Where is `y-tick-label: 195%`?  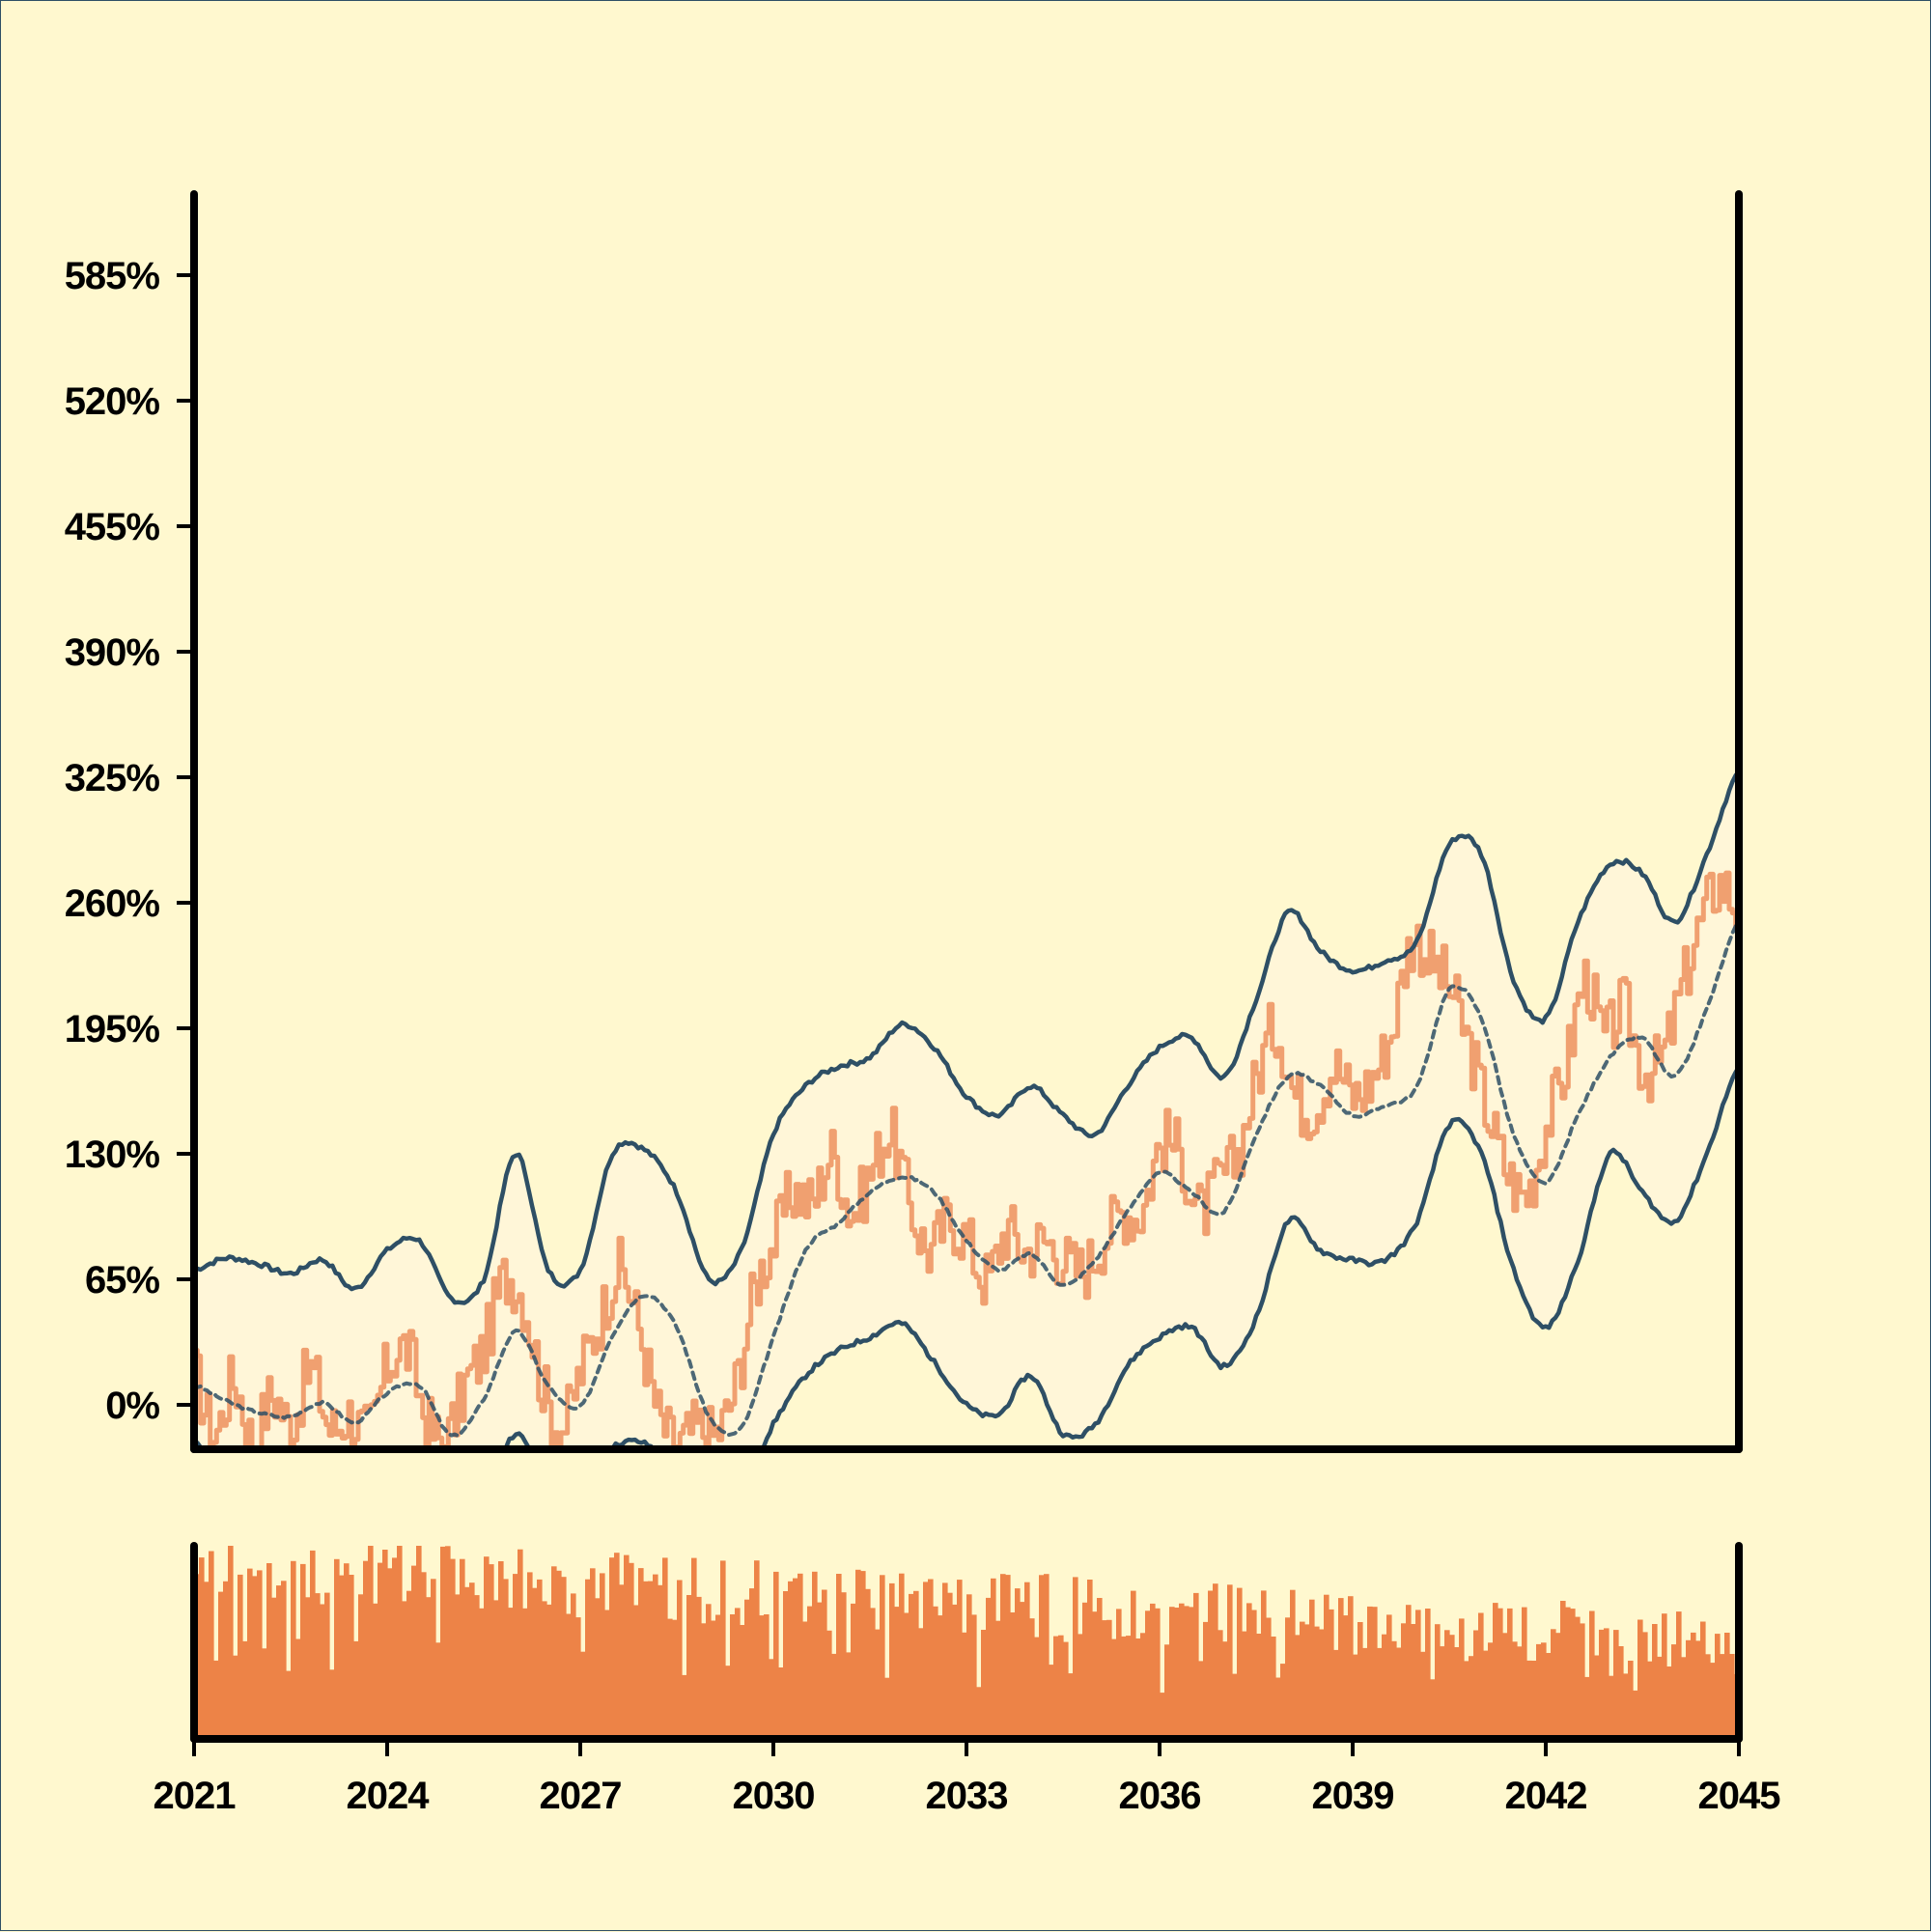
y-tick-label: 195% is located at coordinates (112, 1029).